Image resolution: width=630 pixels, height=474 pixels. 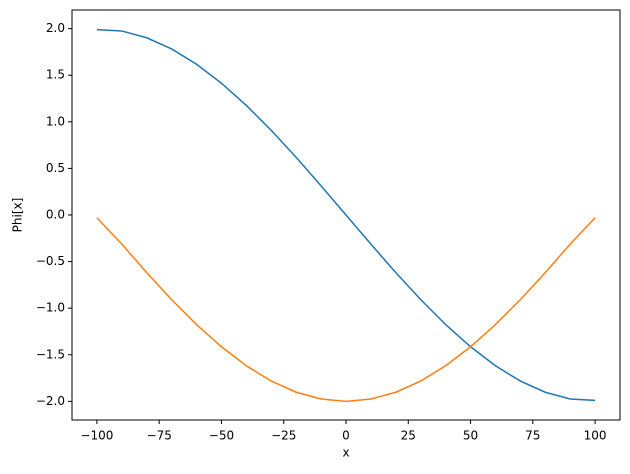 What do you see at coordinates (55, 75) in the screenshot?
I see `y-tick-label: 1.5` at bounding box center [55, 75].